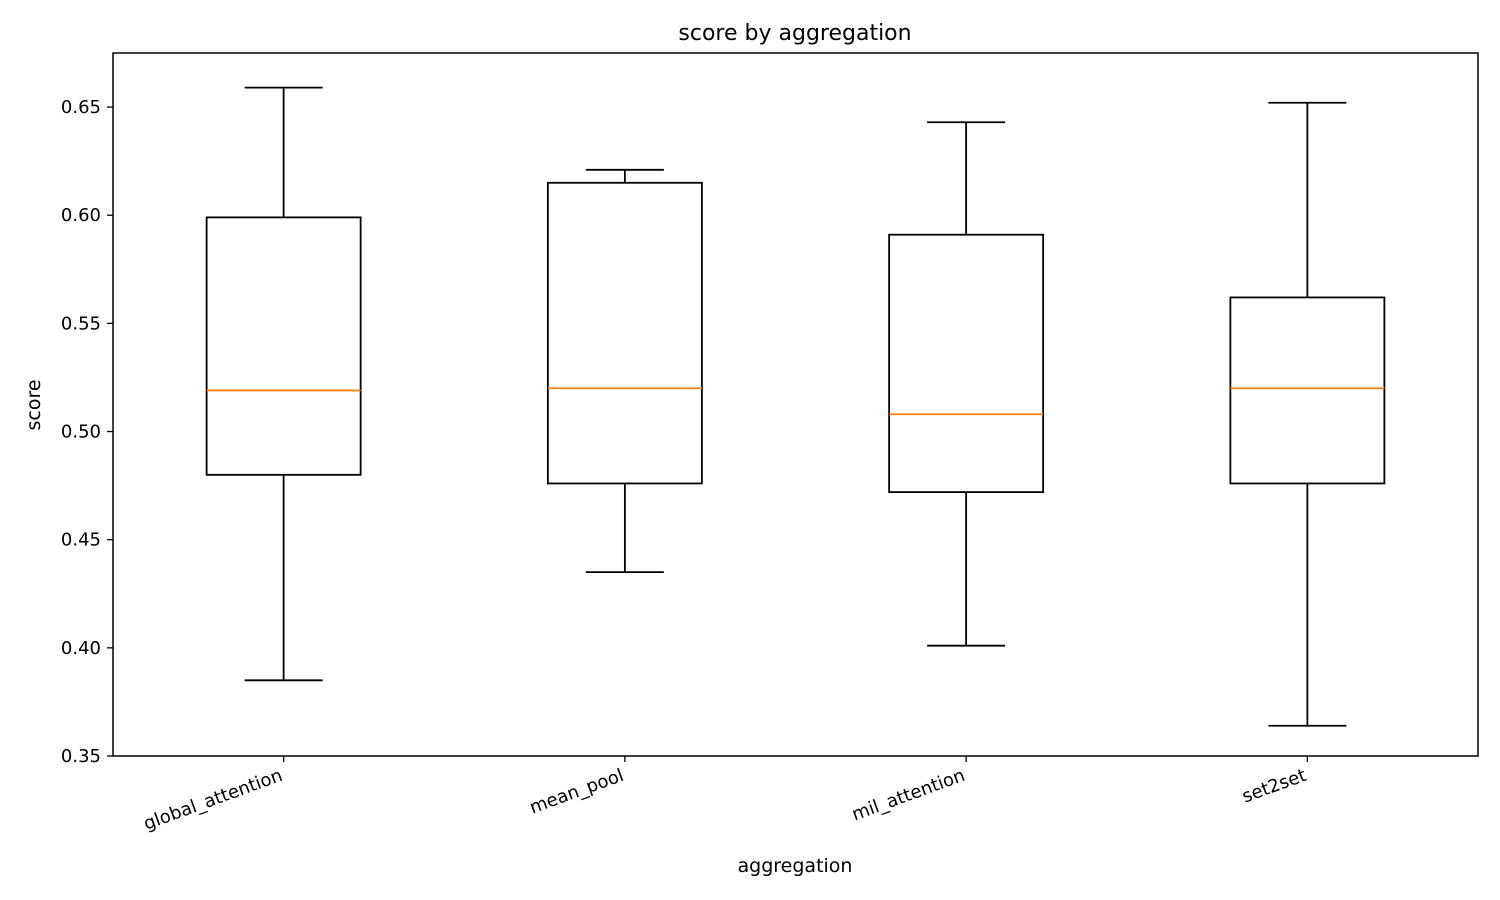 Image resolution: width=1500 pixels, height=900 pixels. What do you see at coordinates (794, 33) in the screenshot?
I see `chart-title: score by aggregation` at bounding box center [794, 33].